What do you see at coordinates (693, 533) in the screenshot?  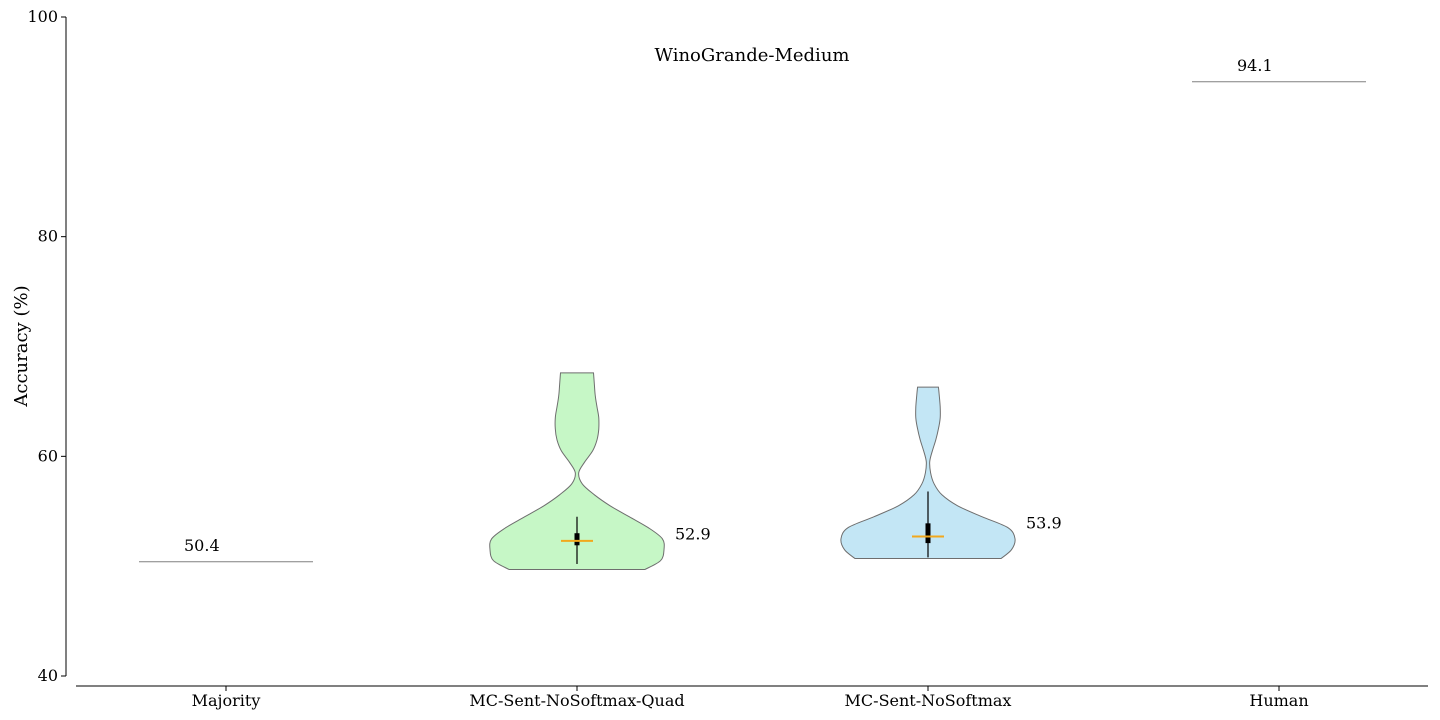 I see `value-label: 52.9` at bounding box center [693, 533].